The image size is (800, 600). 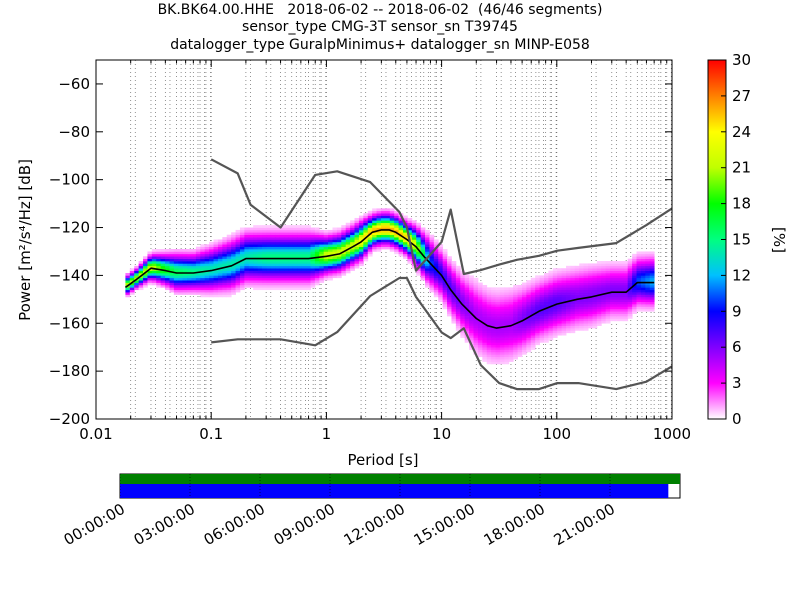 I want to click on x-tick-label: 10, so click(x=441, y=434).